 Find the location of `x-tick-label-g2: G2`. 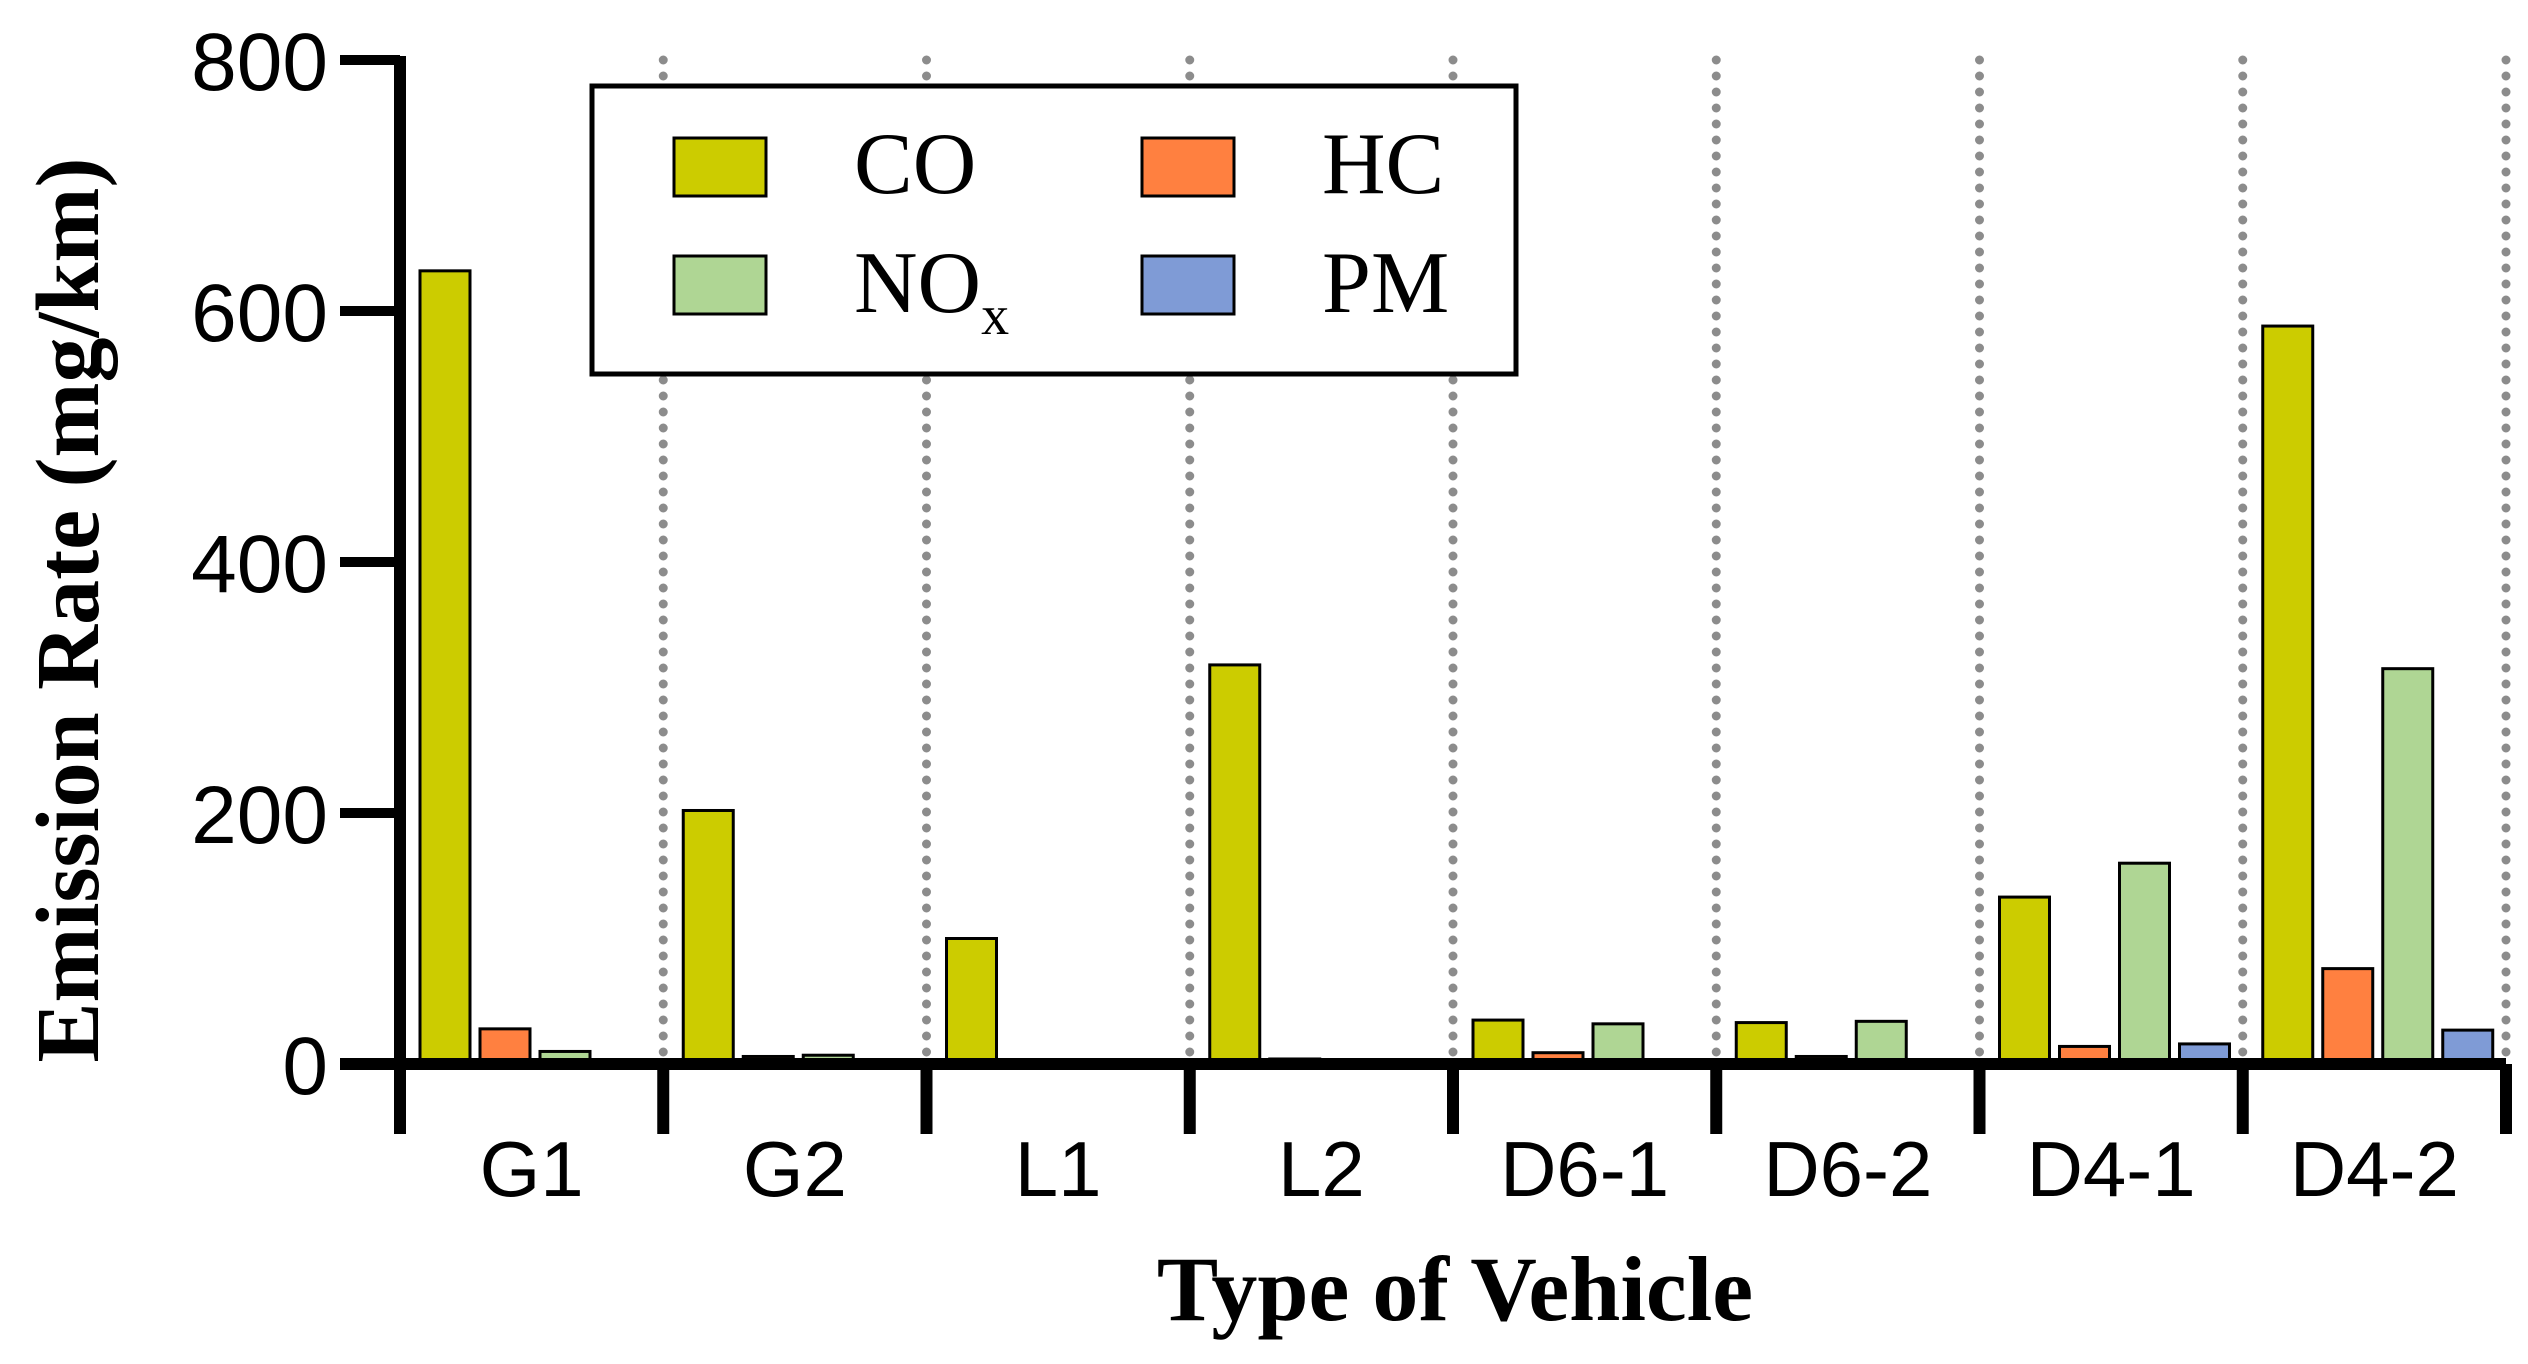

x-tick-label-g2: G2 is located at coordinates (795, 1169).